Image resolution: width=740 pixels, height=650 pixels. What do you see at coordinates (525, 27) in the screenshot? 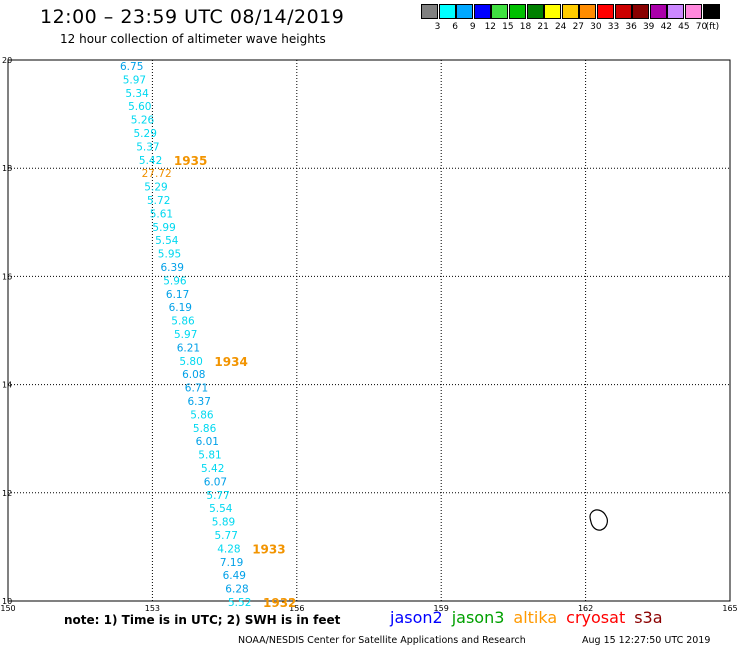
I see `colorbar-label: 18` at bounding box center [525, 27].